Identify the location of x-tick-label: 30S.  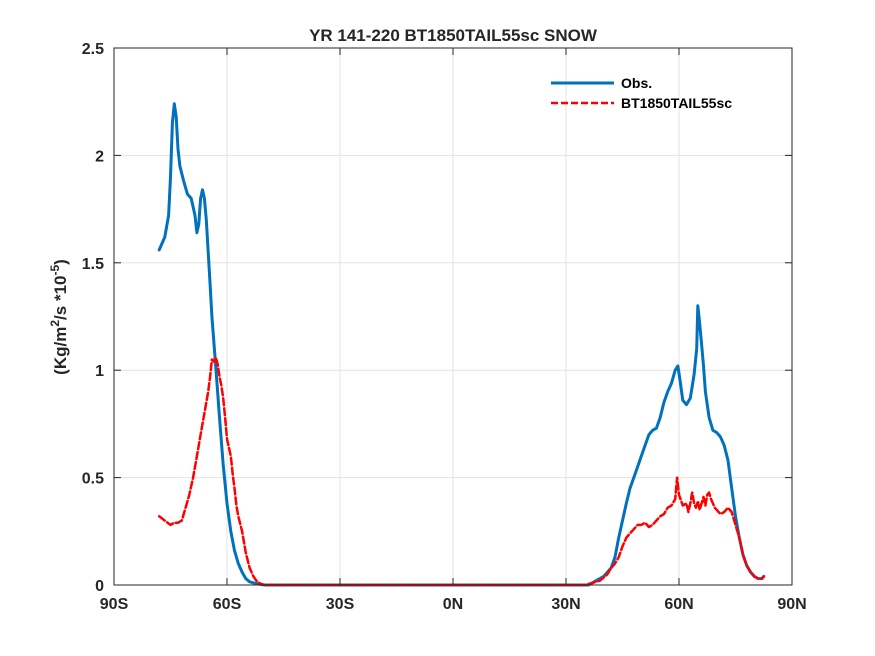
(340, 604).